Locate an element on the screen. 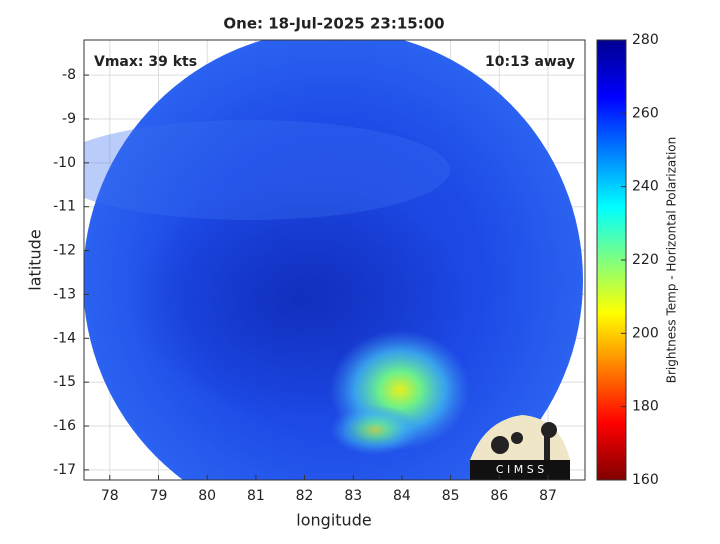  x-tick-label: 82 is located at coordinates (305, 496).